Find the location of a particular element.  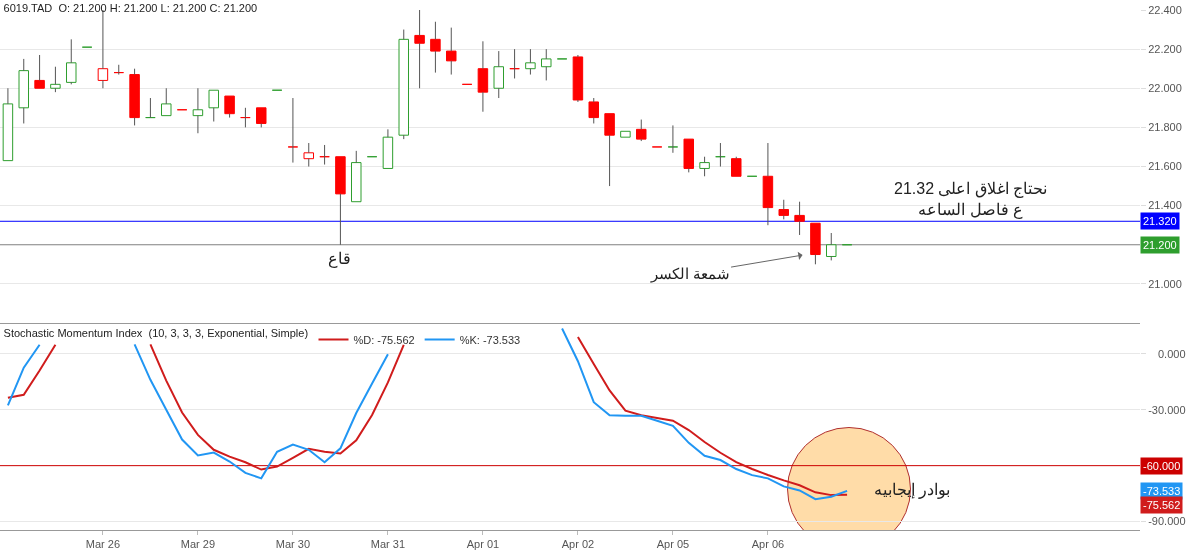

annotation: نحتاج اغلاق اعلى 21.32 ع فاصل الساعه is located at coordinates (971, 199).